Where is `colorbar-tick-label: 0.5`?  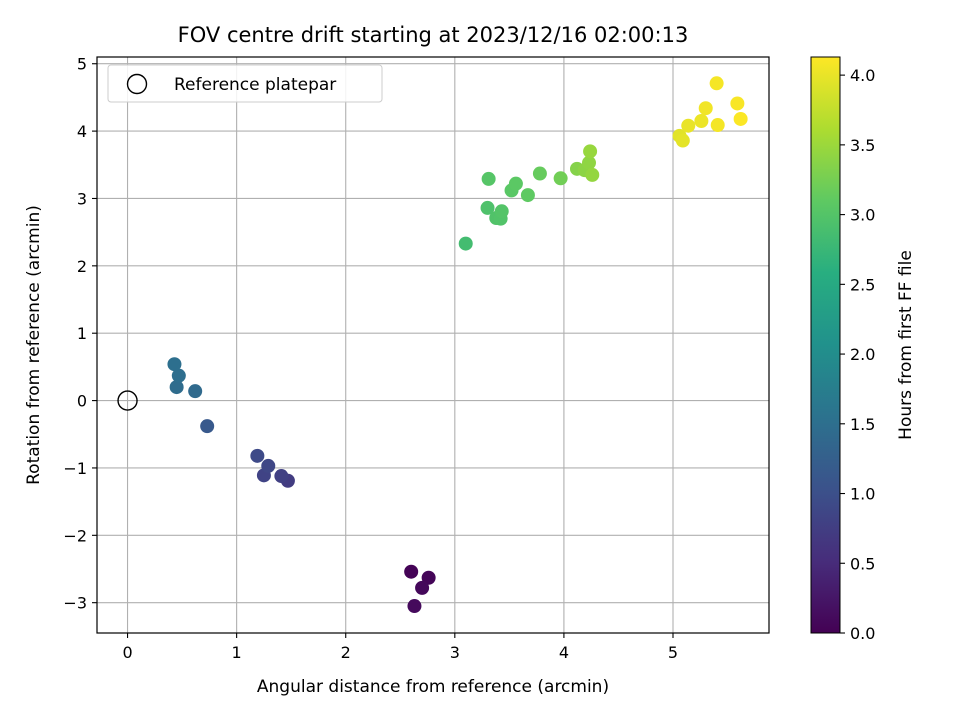 colorbar-tick-label: 0.5 is located at coordinates (862, 563).